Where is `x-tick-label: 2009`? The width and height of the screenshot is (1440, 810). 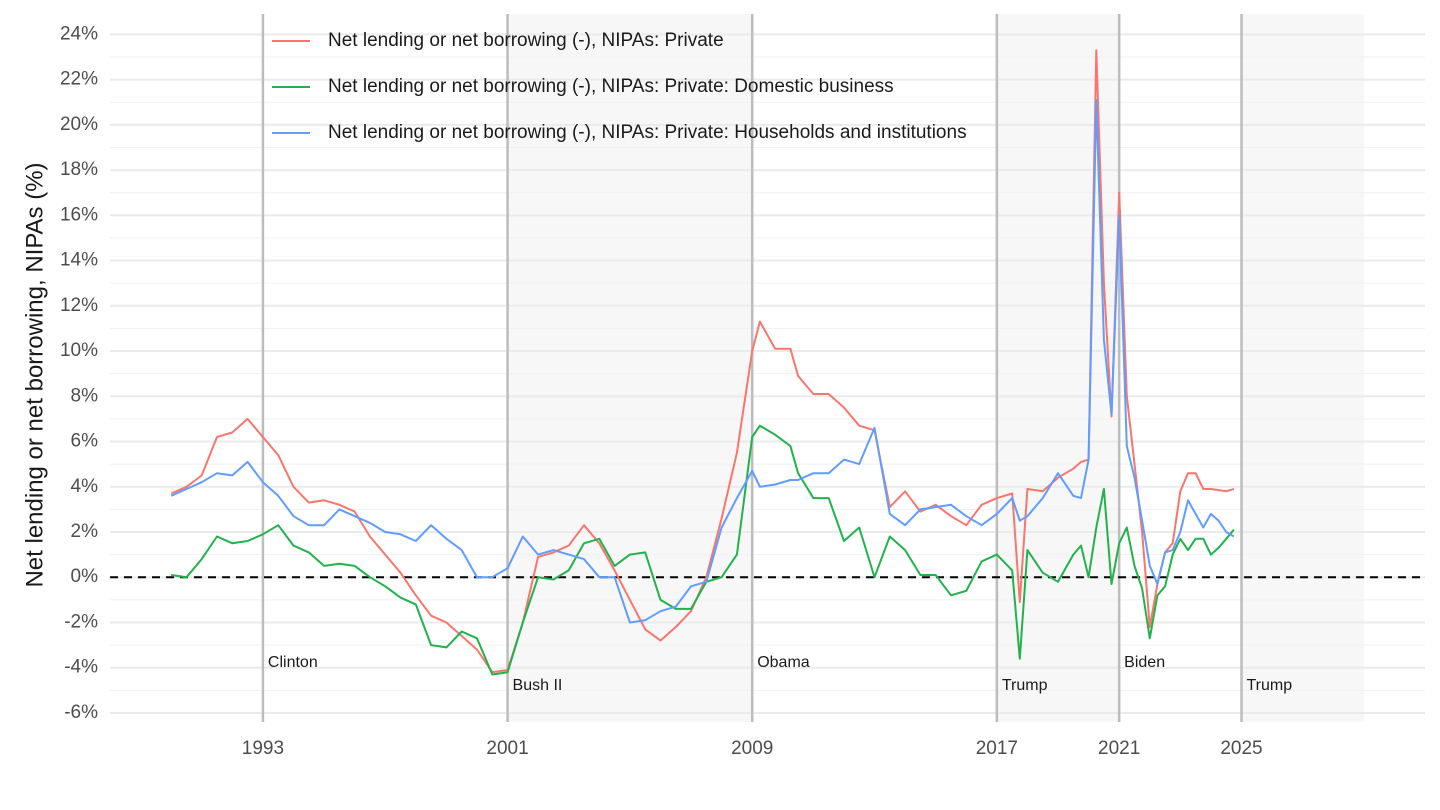 x-tick-label: 2009 is located at coordinates (752, 748).